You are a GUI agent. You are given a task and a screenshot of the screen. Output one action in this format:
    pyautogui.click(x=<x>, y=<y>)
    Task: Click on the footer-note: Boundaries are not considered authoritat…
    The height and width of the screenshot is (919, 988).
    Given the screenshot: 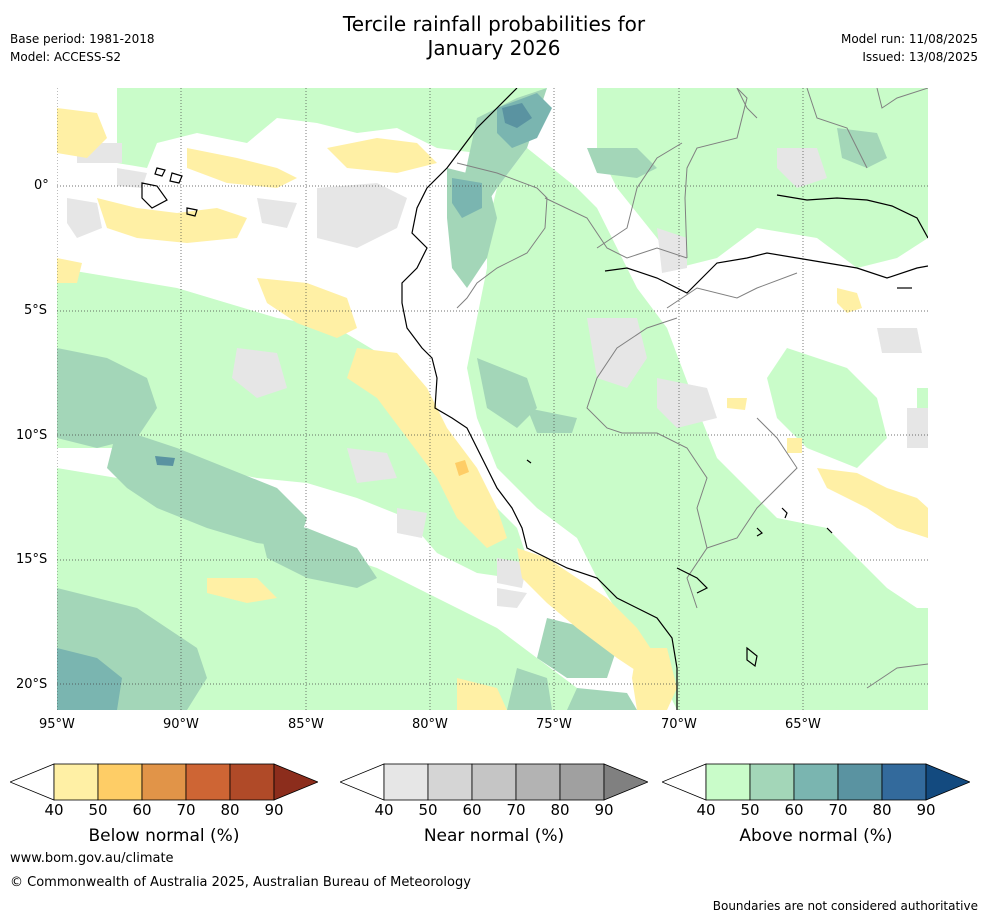 What is the action you would take?
    pyautogui.click(x=845, y=906)
    